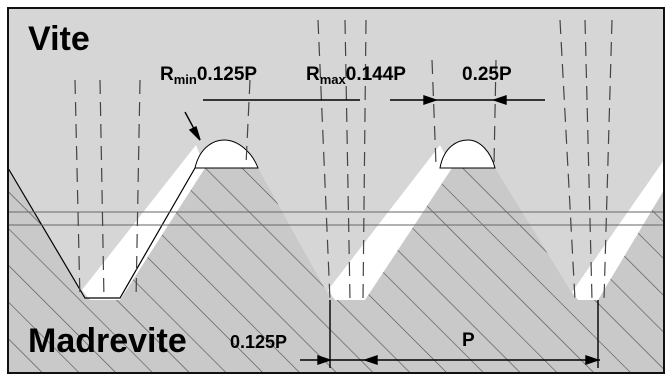 Image resolution: width=672 pixels, height=381 pixels. Describe the element at coordinates (167, 74) in the screenshot. I see `r-min-prefix: R` at that location.